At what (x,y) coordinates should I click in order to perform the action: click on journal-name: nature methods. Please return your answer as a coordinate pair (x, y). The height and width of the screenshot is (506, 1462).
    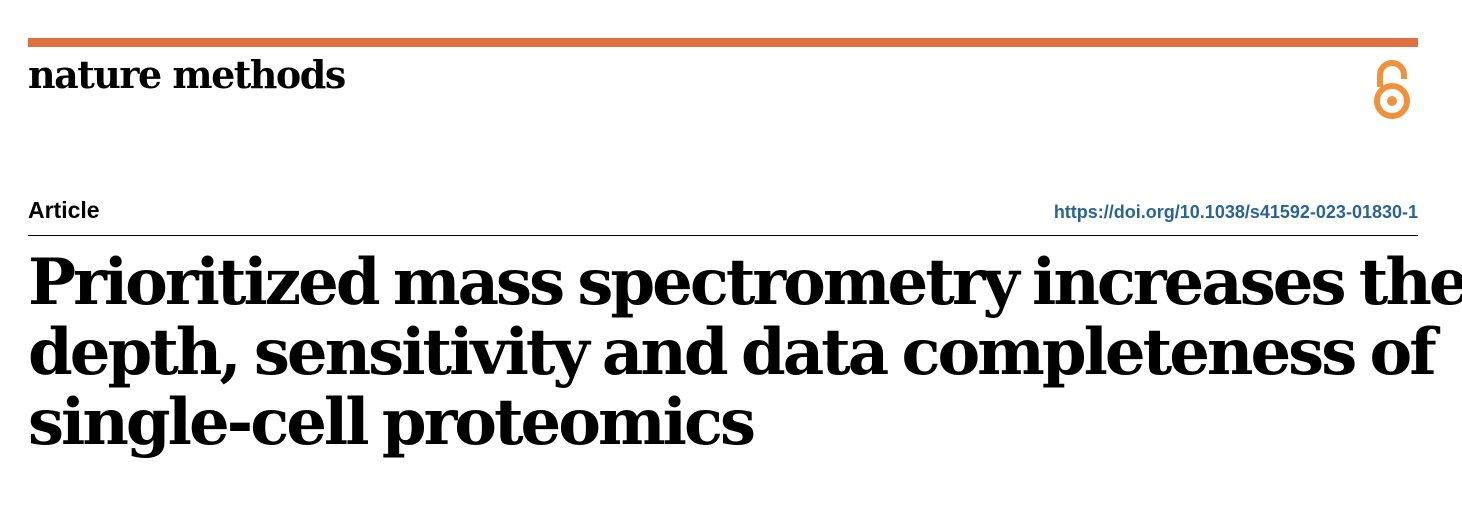
    Looking at the image, I should click on (187, 74).